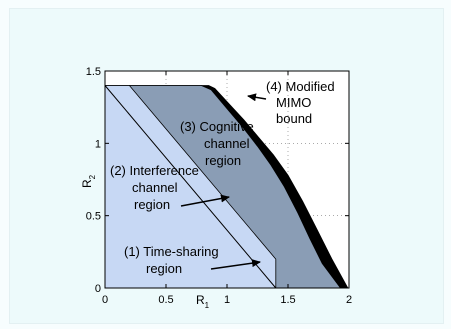 This screenshot has width=451, height=329. Describe the element at coordinates (154, 170) in the screenshot. I see `annotation-text: (2) Interference` at that location.